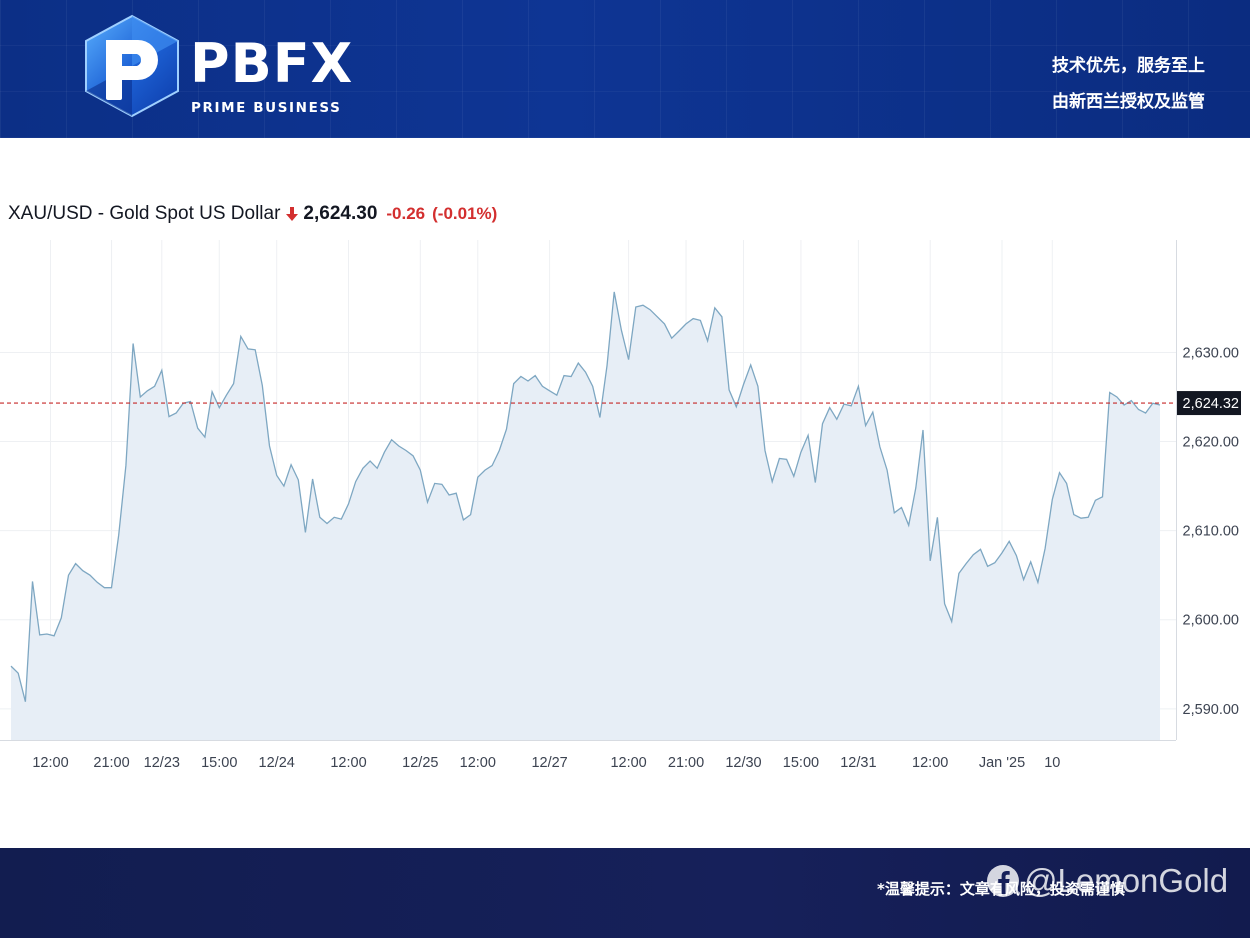 The height and width of the screenshot is (938, 1250). I want to click on logo-hexagon-icon, so click(132, 66).